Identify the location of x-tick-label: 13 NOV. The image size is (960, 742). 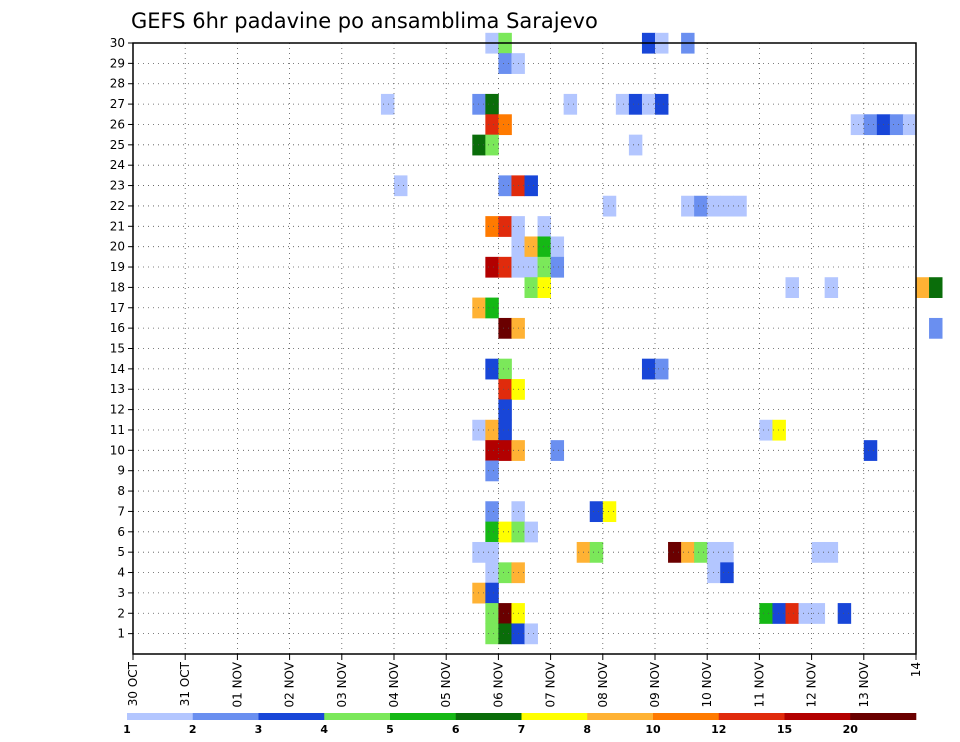
(864, 684).